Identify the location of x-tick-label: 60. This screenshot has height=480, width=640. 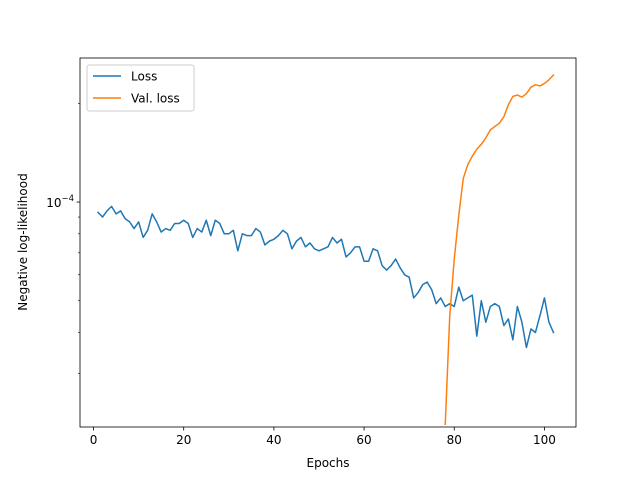
(363, 440).